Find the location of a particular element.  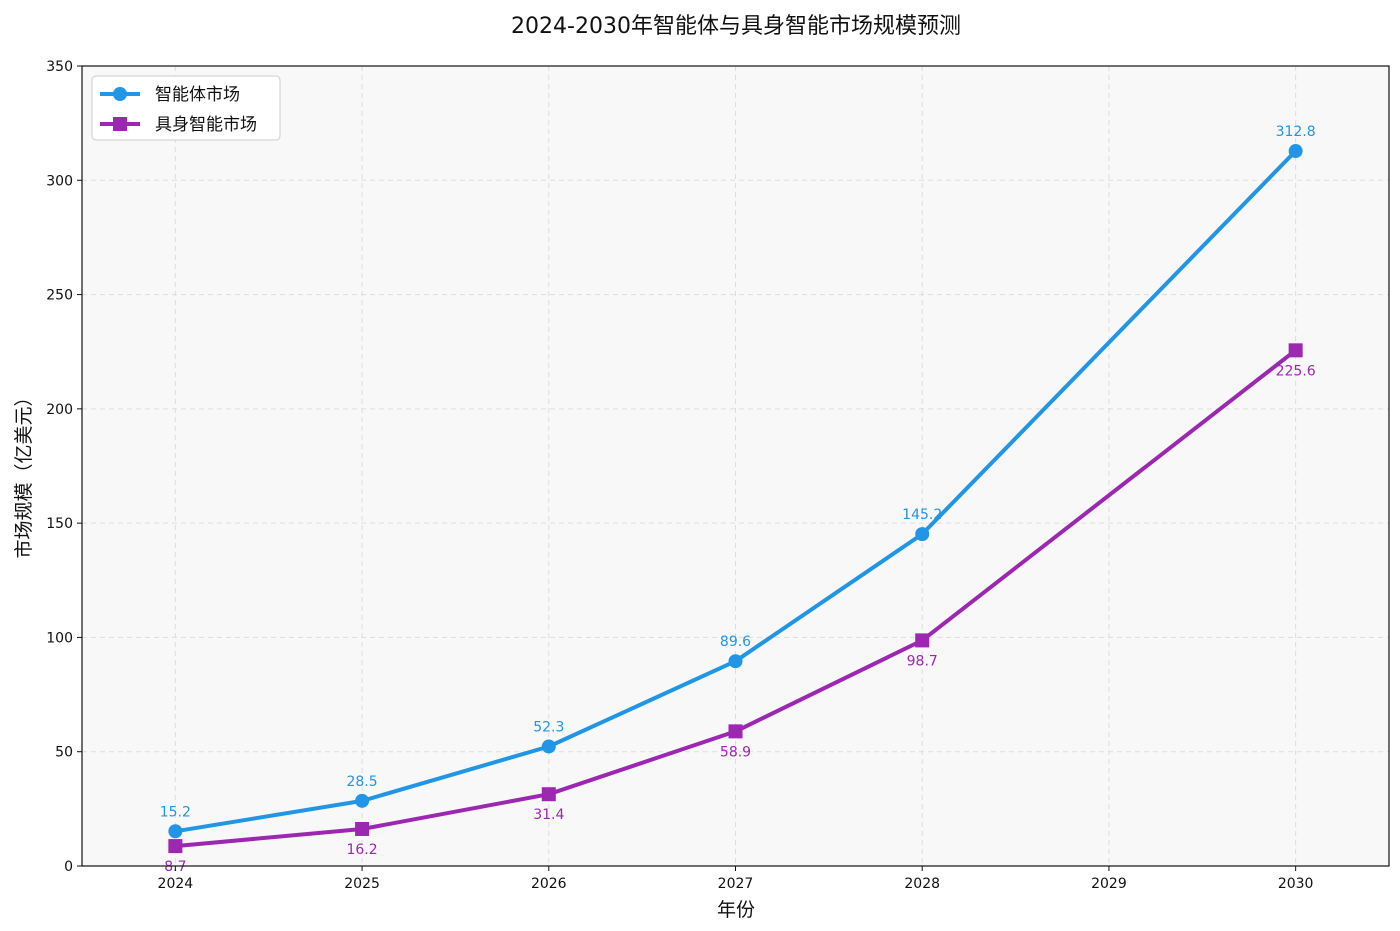

data-label: 58.9 is located at coordinates (735, 752).